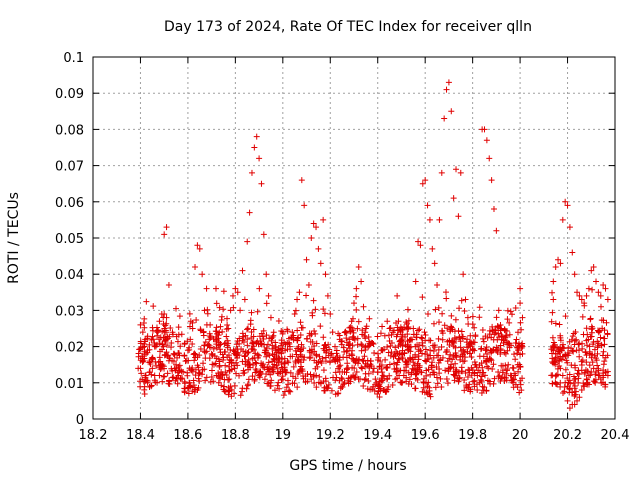 The width and height of the screenshot is (640, 480). Describe the element at coordinates (140, 435) in the screenshot. I see `x-tick-label: 18.4` at that location.